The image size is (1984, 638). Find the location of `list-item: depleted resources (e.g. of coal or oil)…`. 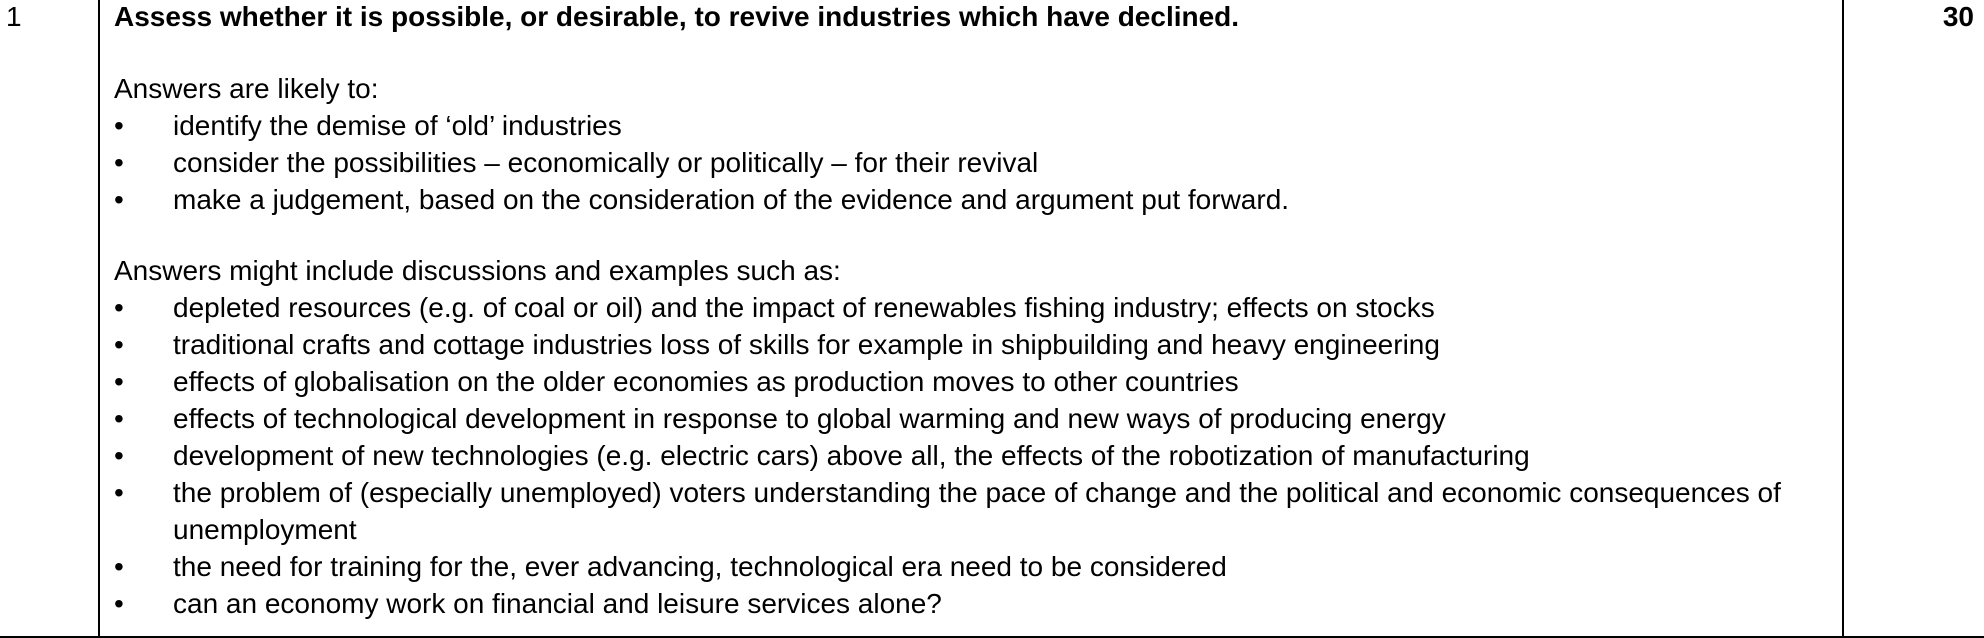

list-item: depleted resources (e.g. of coal or oil)… is located at coordinates (974, 307).